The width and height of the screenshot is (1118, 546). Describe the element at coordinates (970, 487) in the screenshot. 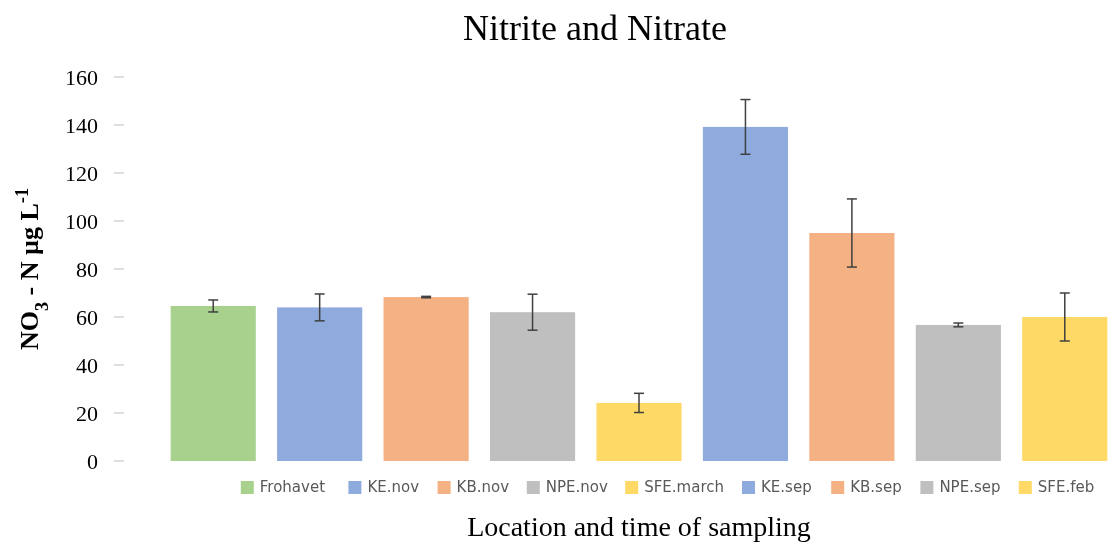

I see `legend-label: NPE.sep` at that location.